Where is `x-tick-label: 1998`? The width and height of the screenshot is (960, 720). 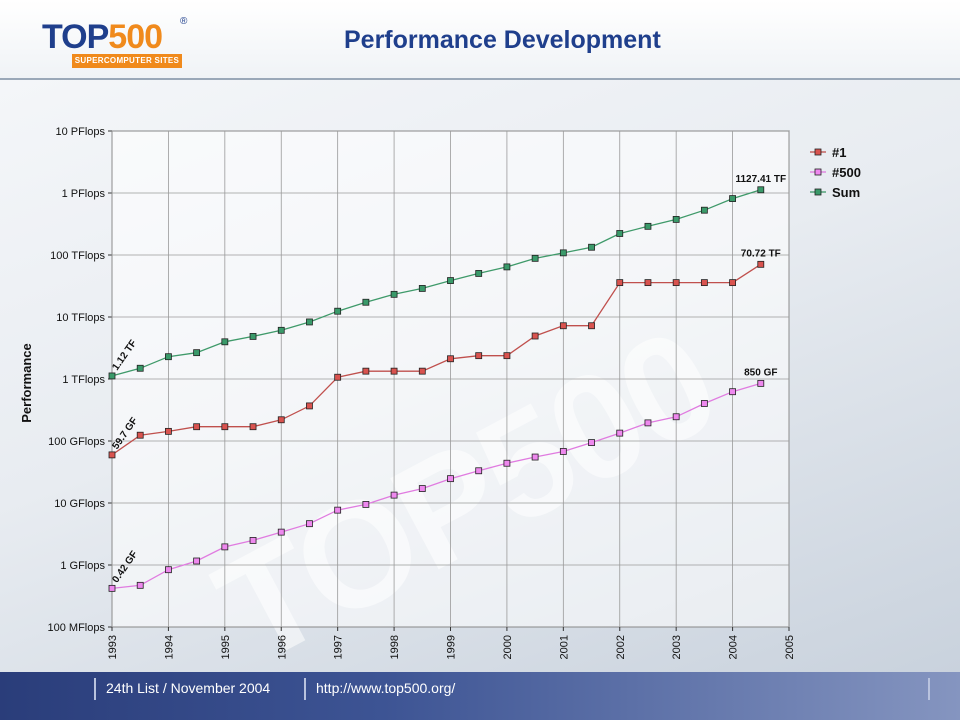 x-tick-label: 1998 is located at coordinates (395, 647).